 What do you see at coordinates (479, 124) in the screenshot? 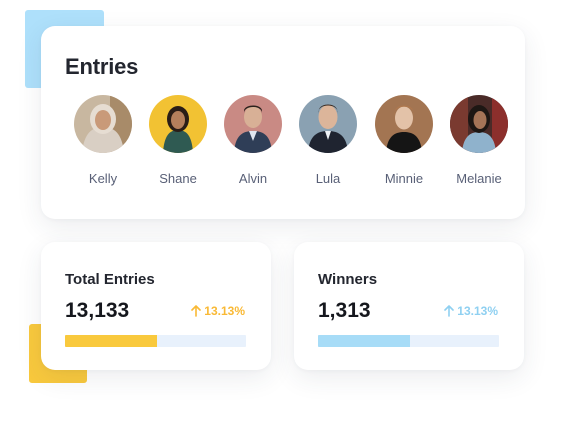
I see `avatar-melanie` at bounding box center [479, 124].